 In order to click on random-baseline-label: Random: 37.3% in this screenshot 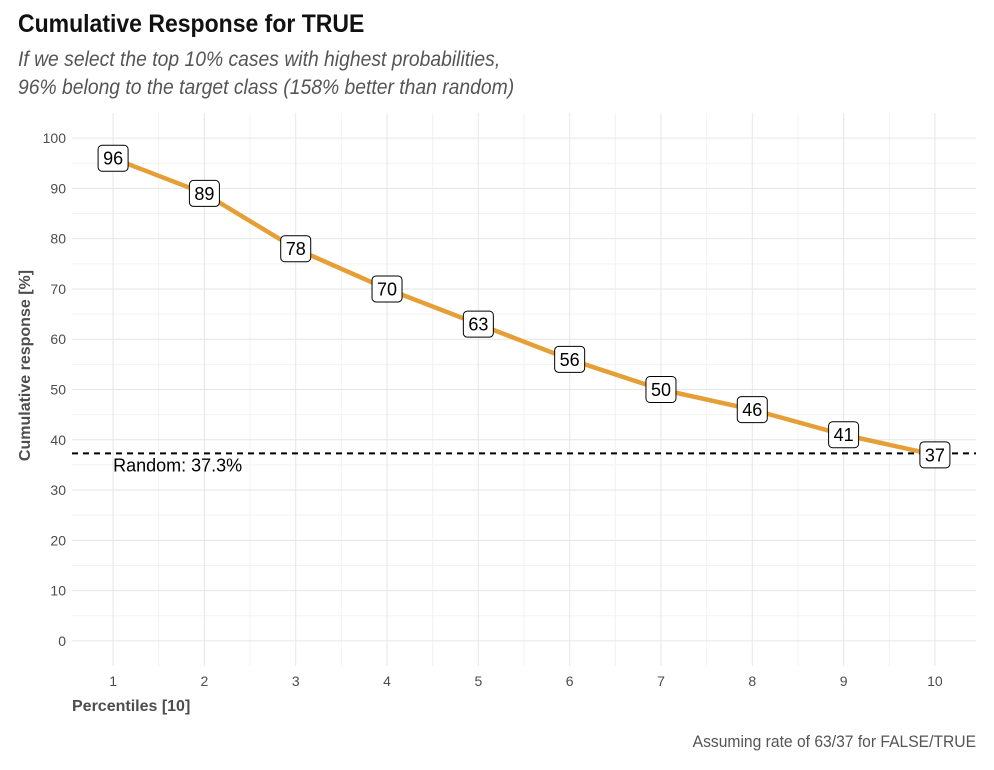, I will do `click(177, 465)`.